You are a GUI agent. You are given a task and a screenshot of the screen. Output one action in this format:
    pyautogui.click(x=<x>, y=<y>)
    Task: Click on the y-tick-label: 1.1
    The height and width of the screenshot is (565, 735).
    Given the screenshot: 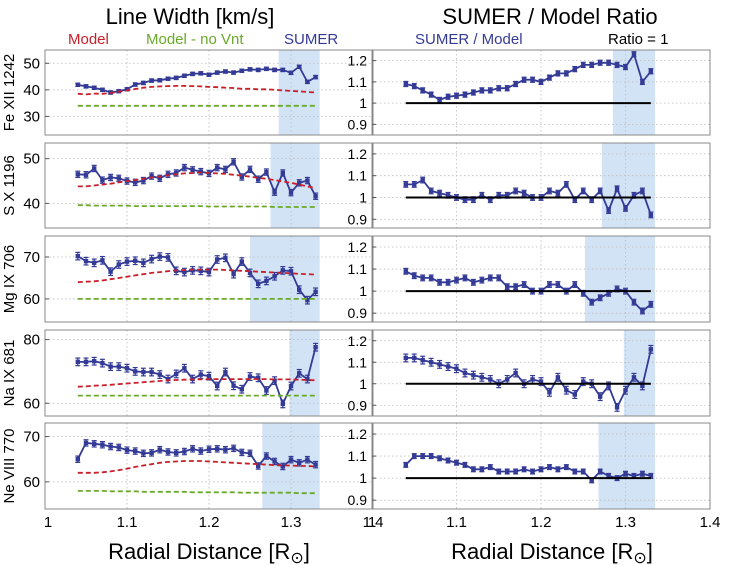 What is the action you would take?
    pyautogui.click(x=358, y=456)
    